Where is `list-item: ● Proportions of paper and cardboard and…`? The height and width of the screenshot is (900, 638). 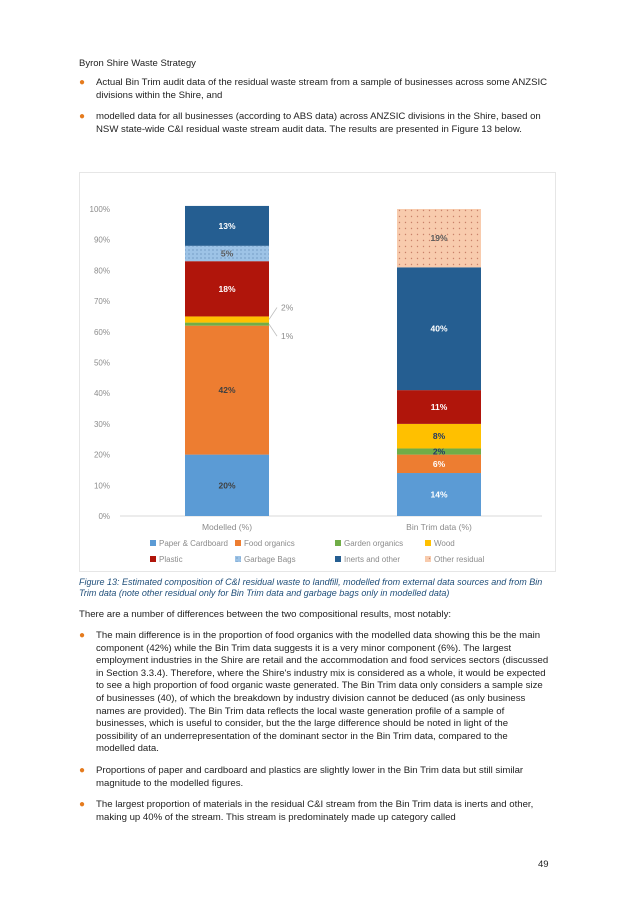 list-item: ● Proportions of paper and cardboard and… is located at coordinates (314, 777).